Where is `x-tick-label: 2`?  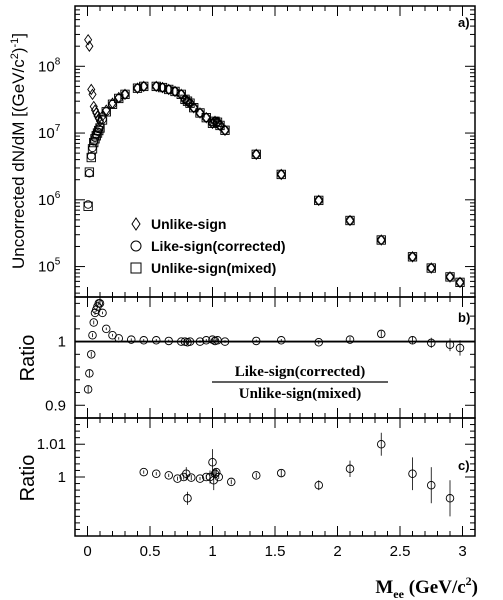 x-tick-label: 2 is located at coordinates (337, 551).